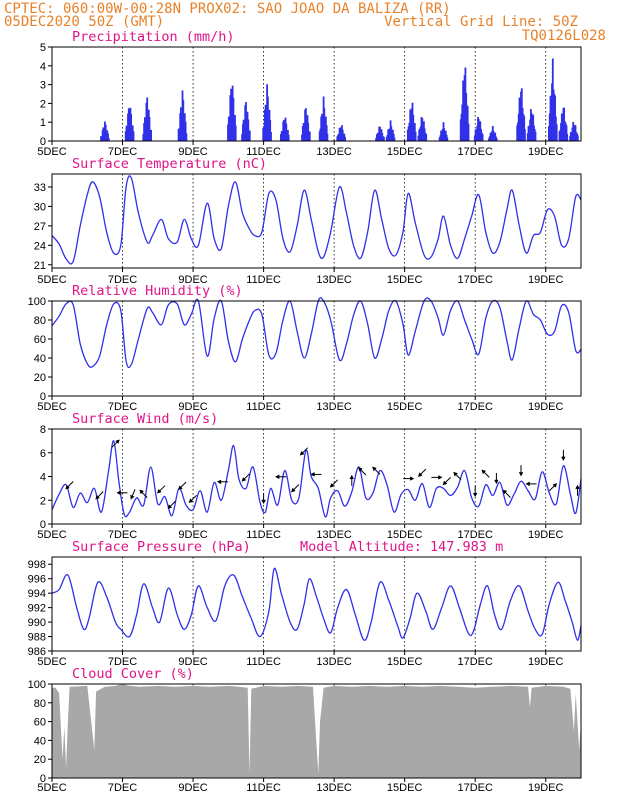  Describe the element at coordinates (169, 164) in the screenshot. I see `panel-title: Surface Temperature (nC)` at that location.